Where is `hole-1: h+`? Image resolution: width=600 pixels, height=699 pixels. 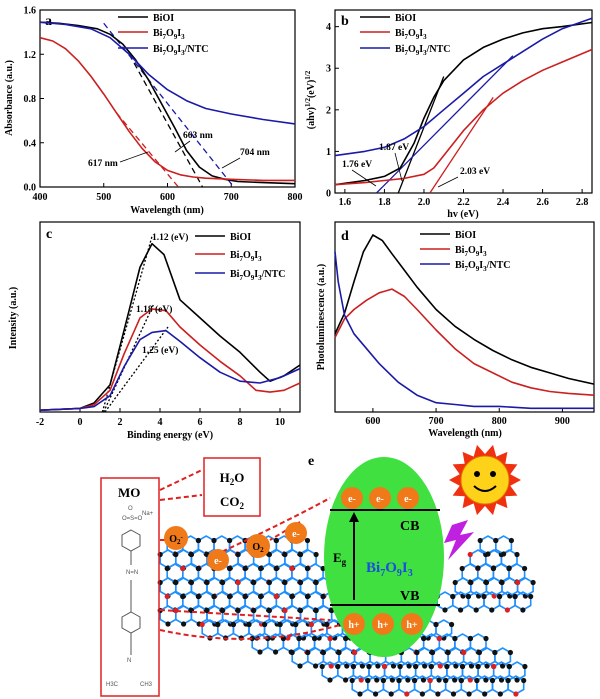 hole-1: h+ is located at coordinates (354, 625).